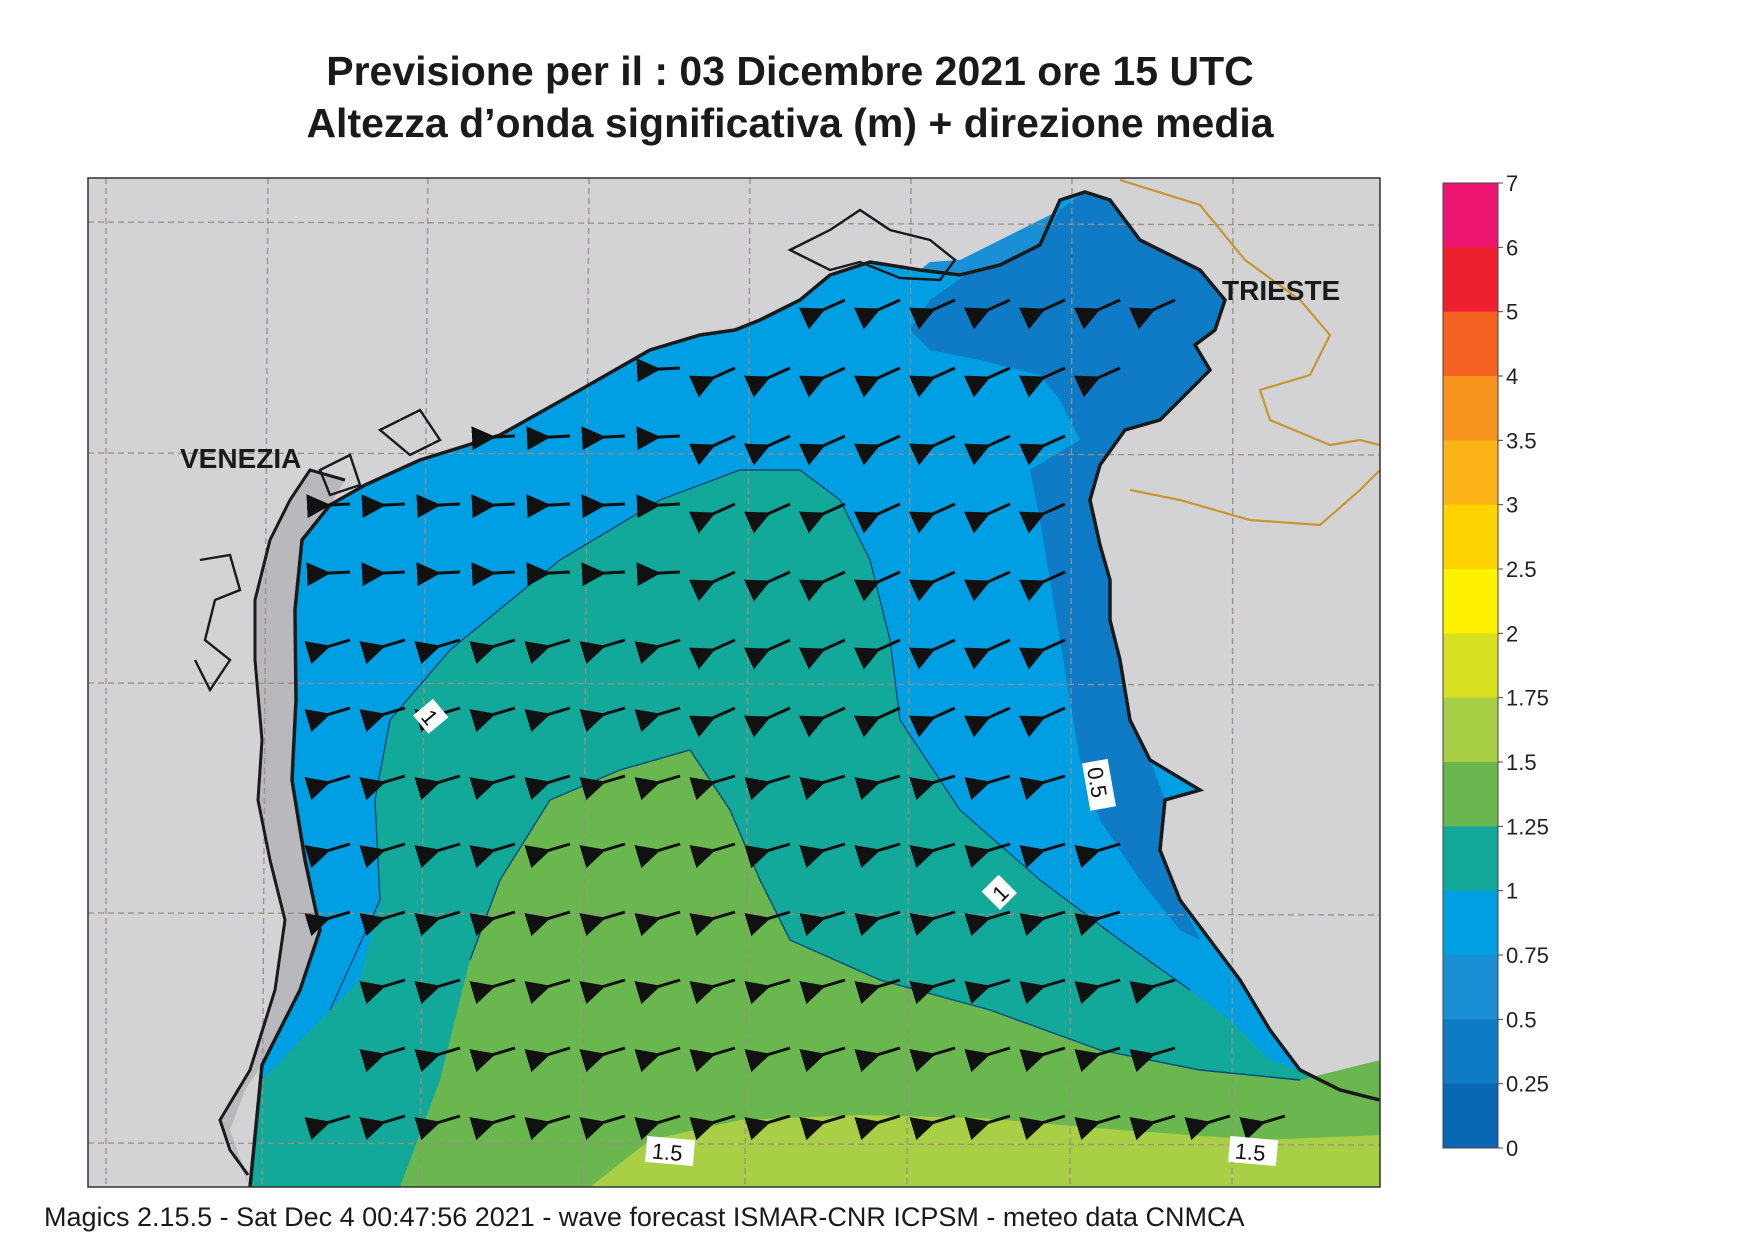 The width and height of the screenshot is (1755, 1242). What do you see at coordinates (1527, 826) in the screenshot?
I see `legend-label: 1.25` at bounding box center [1527, 826].